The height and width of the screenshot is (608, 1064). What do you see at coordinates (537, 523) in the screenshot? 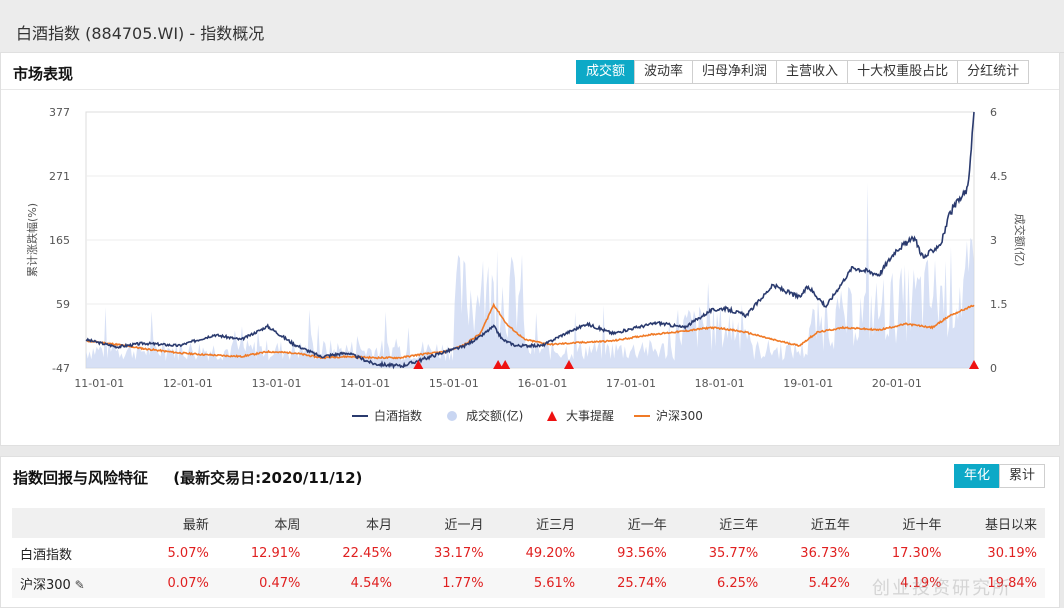
I see `col-header-5: 近三月` at bounding box center [537, 523].